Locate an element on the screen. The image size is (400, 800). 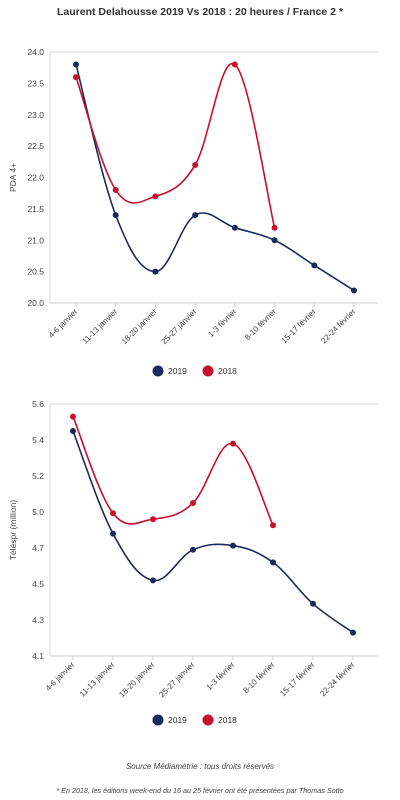
y-tick-label: 23.0 is located at coordinates (35, 115).